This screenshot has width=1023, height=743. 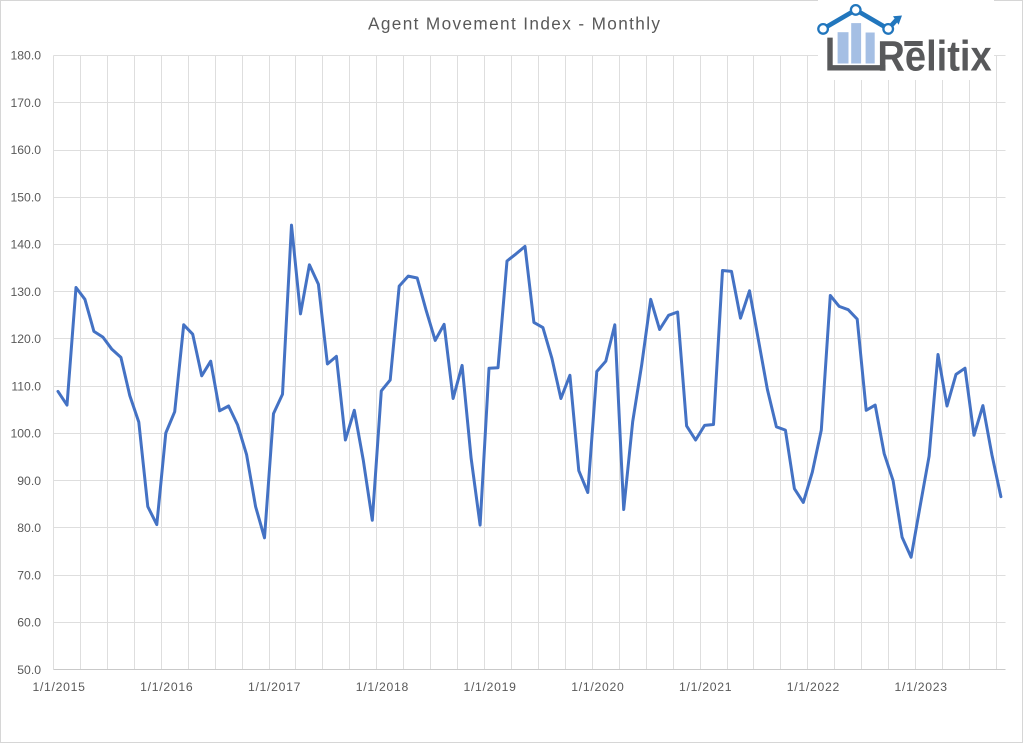 What do you see at coordinates (26, 245) in the screenshot?
I see `svg-text: 140.0` at bounding box center [26, 245].